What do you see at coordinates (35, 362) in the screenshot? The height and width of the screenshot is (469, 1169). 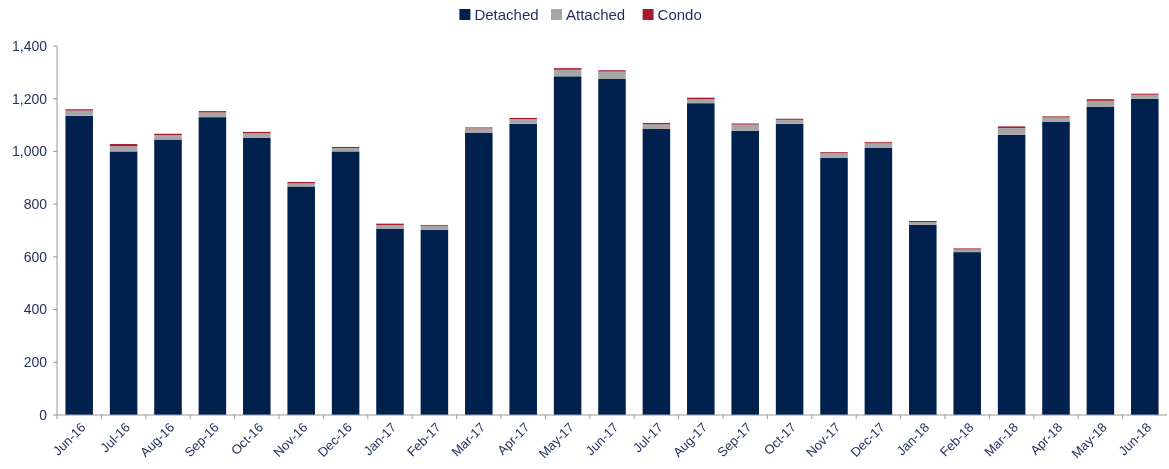 I see `y-tick-label: 200` at bounding box center [35, 362].